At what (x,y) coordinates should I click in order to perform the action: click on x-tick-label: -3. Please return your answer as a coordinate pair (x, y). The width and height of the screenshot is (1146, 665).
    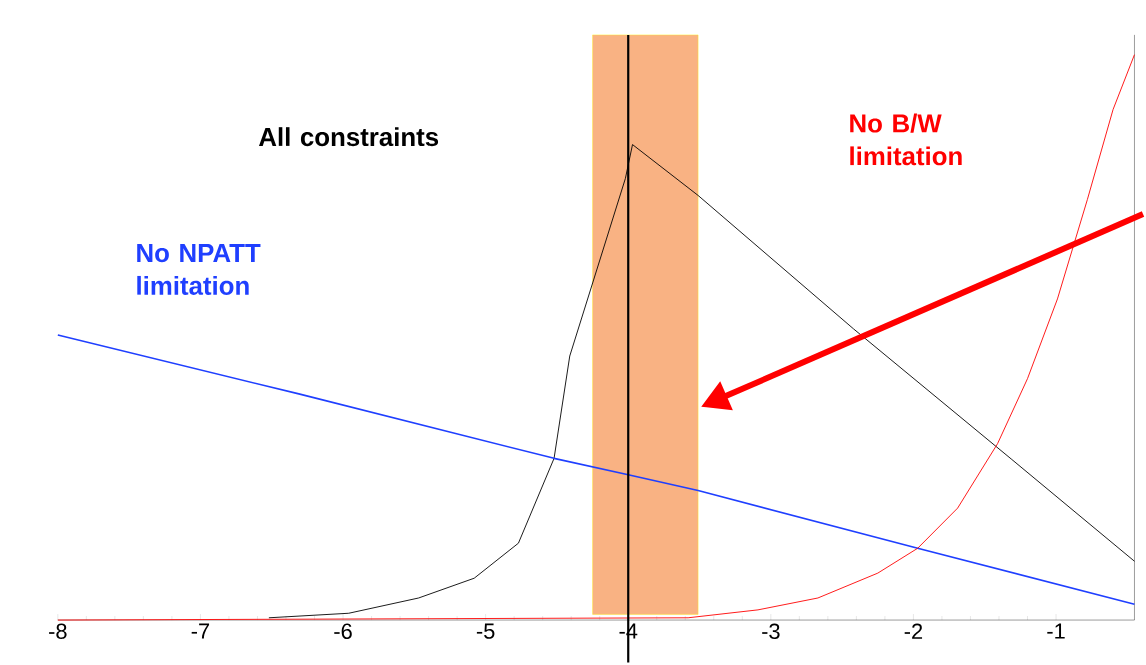
    Looking at the image, I should click on (771, 631).